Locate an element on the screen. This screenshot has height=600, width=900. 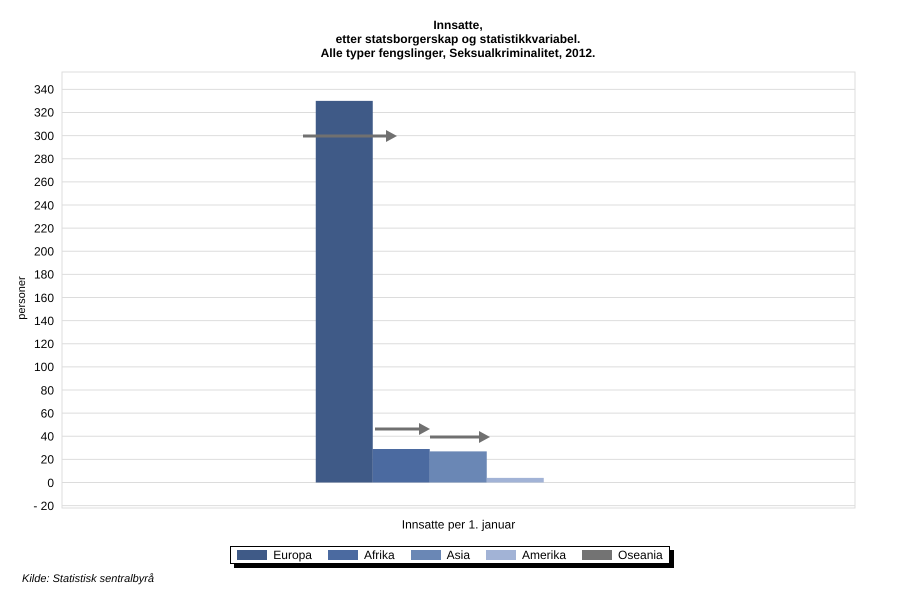
y-tick-label: 260 is located at coordinates (44, 182).